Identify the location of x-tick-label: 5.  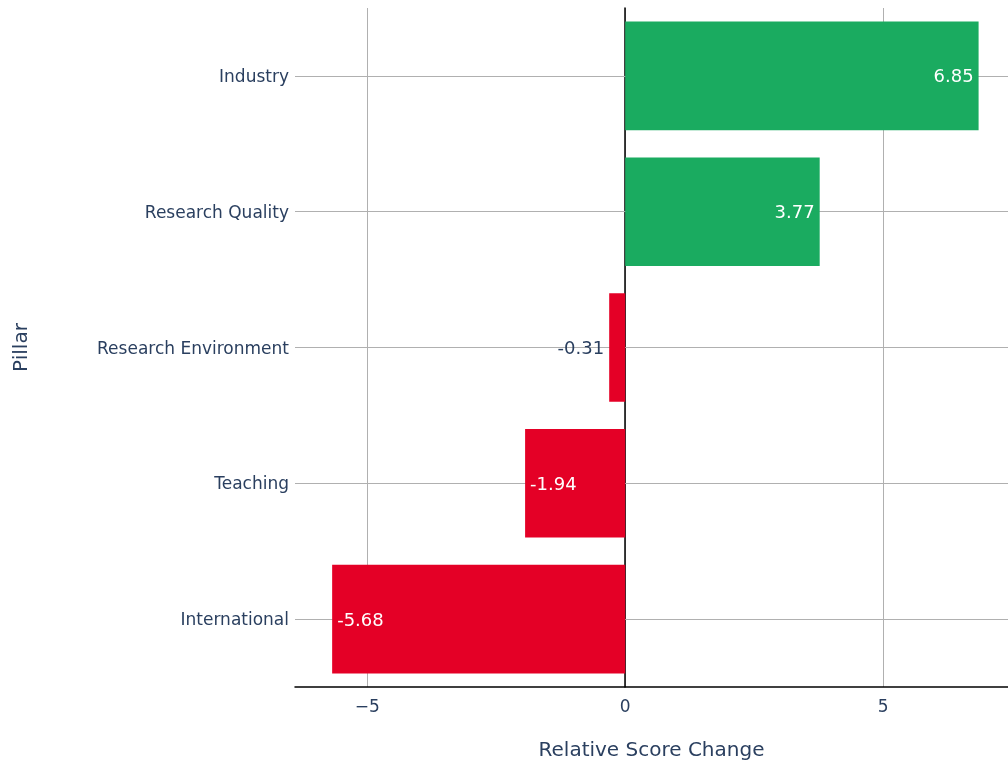
(883, 705).